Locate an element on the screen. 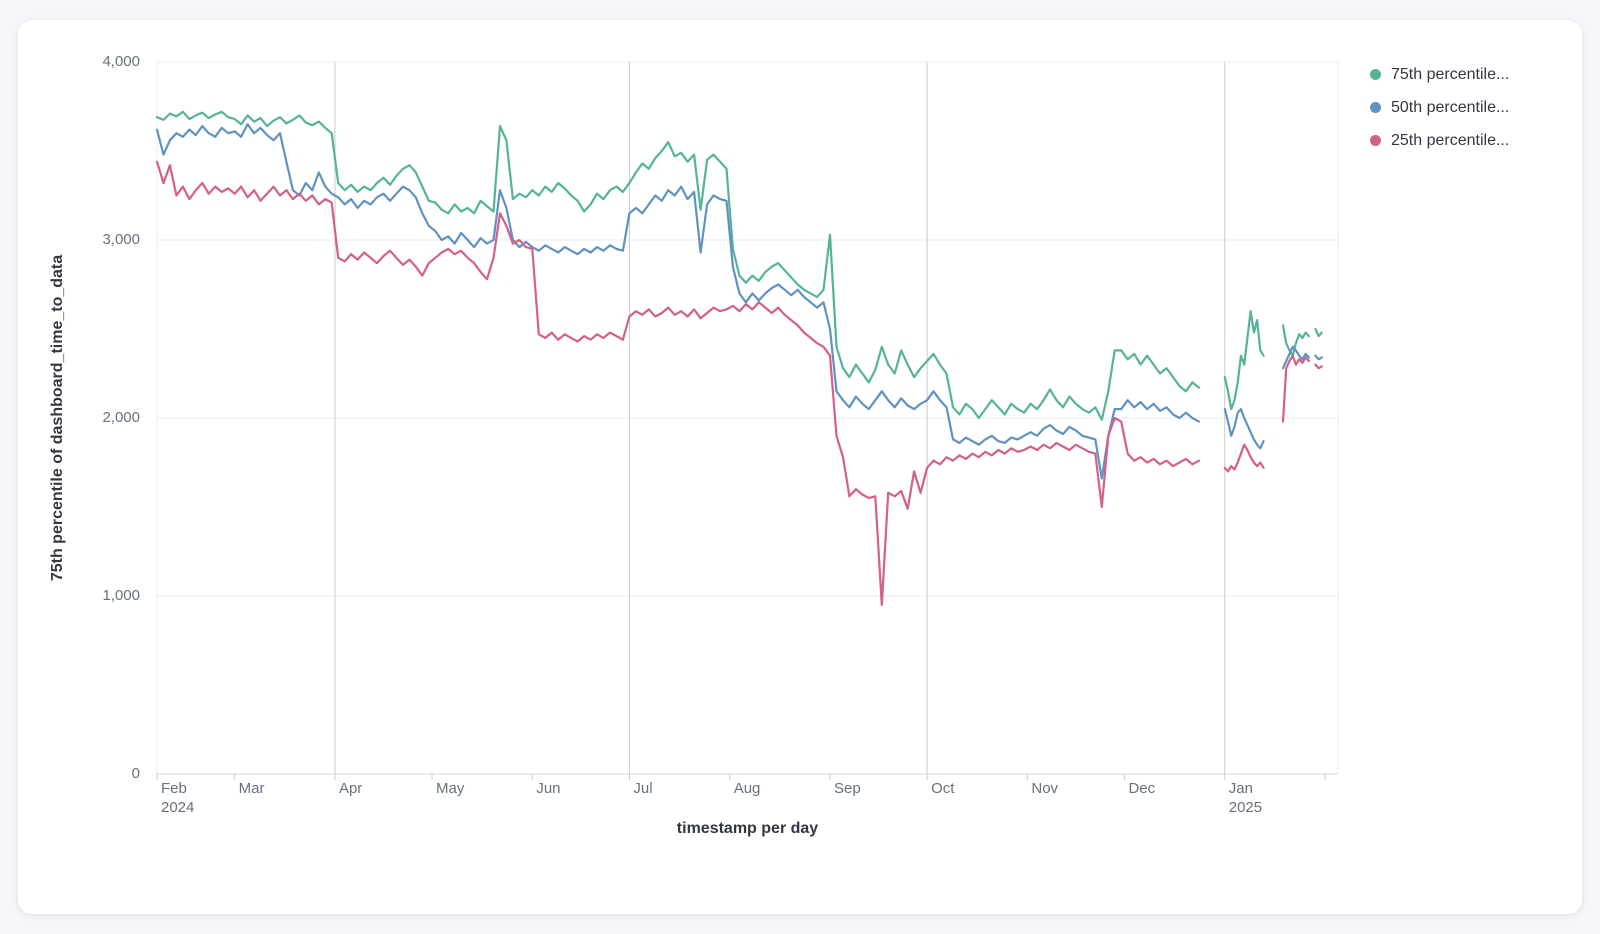 The width and height of the screenshot is (1600, 934). x-axis-tick-label: Mar is located at coordinates (251, 788).